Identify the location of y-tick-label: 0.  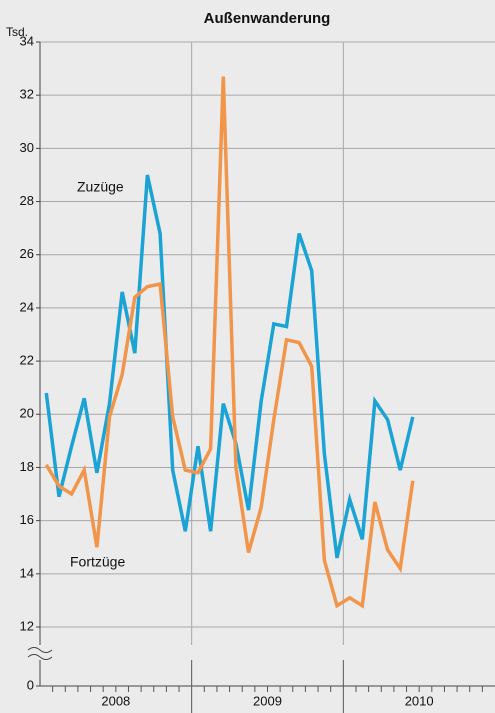
(30, 684).